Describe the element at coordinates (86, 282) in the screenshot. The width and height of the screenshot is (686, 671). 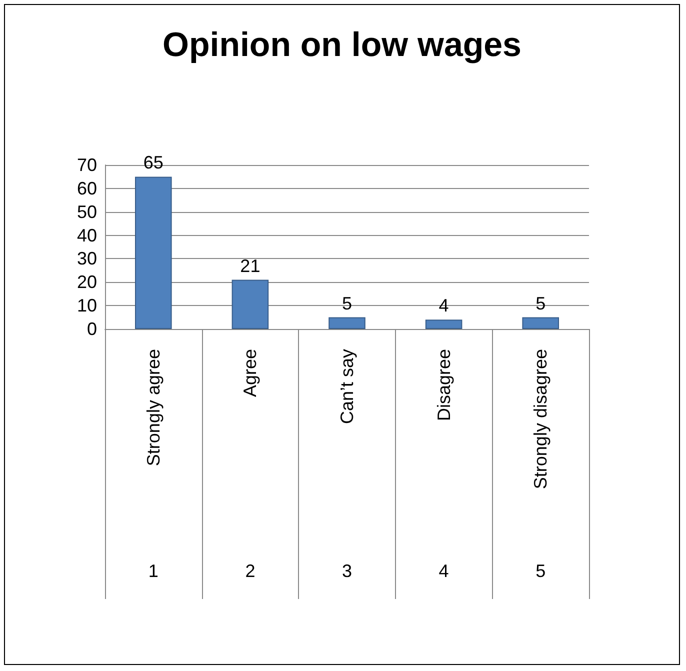
I see `y-tick-label: 20` at that location.